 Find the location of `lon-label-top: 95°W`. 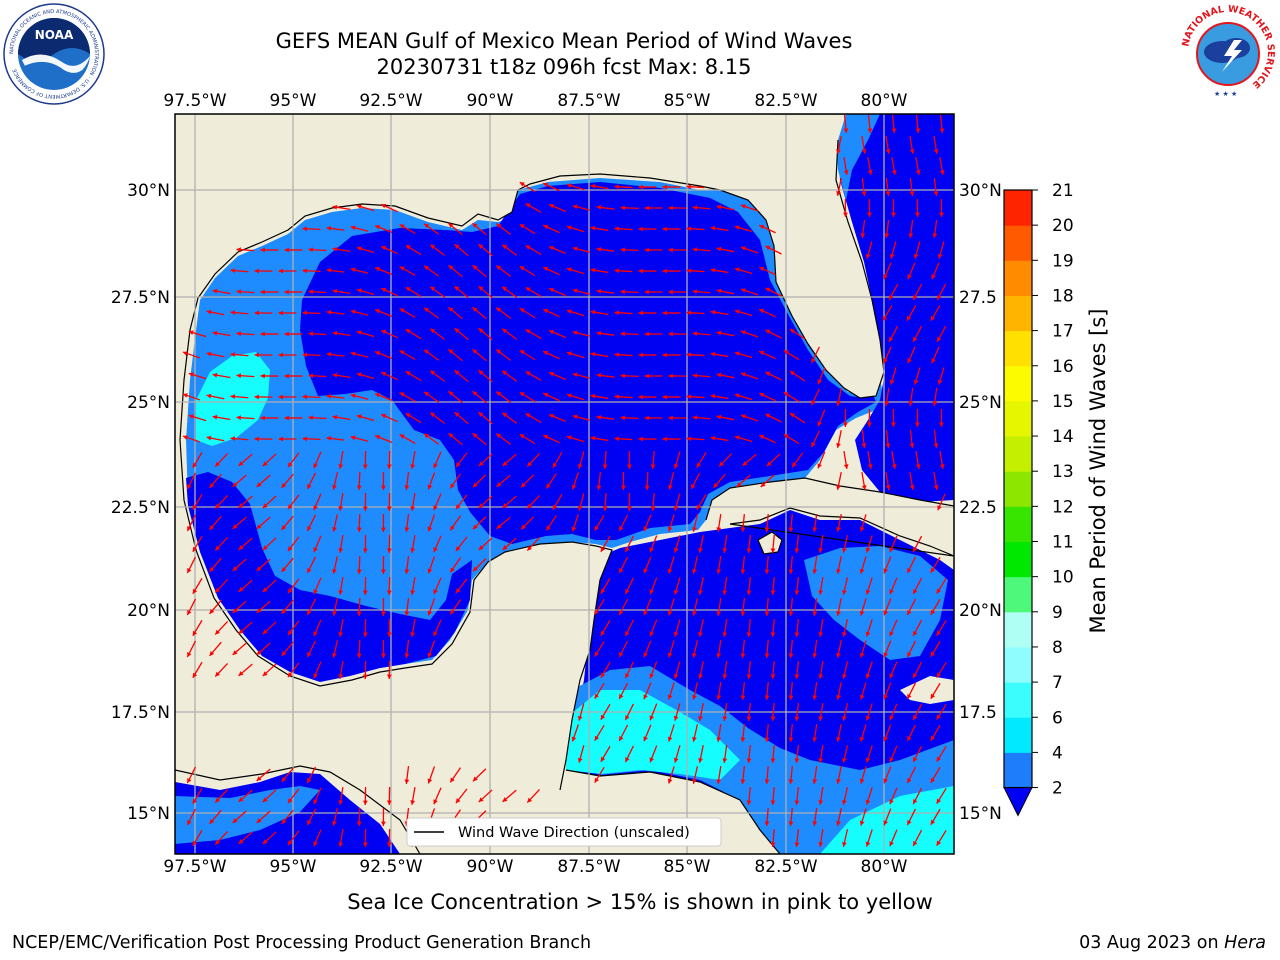

lon-label-top: 95°W is located at coordinates (293, 101).